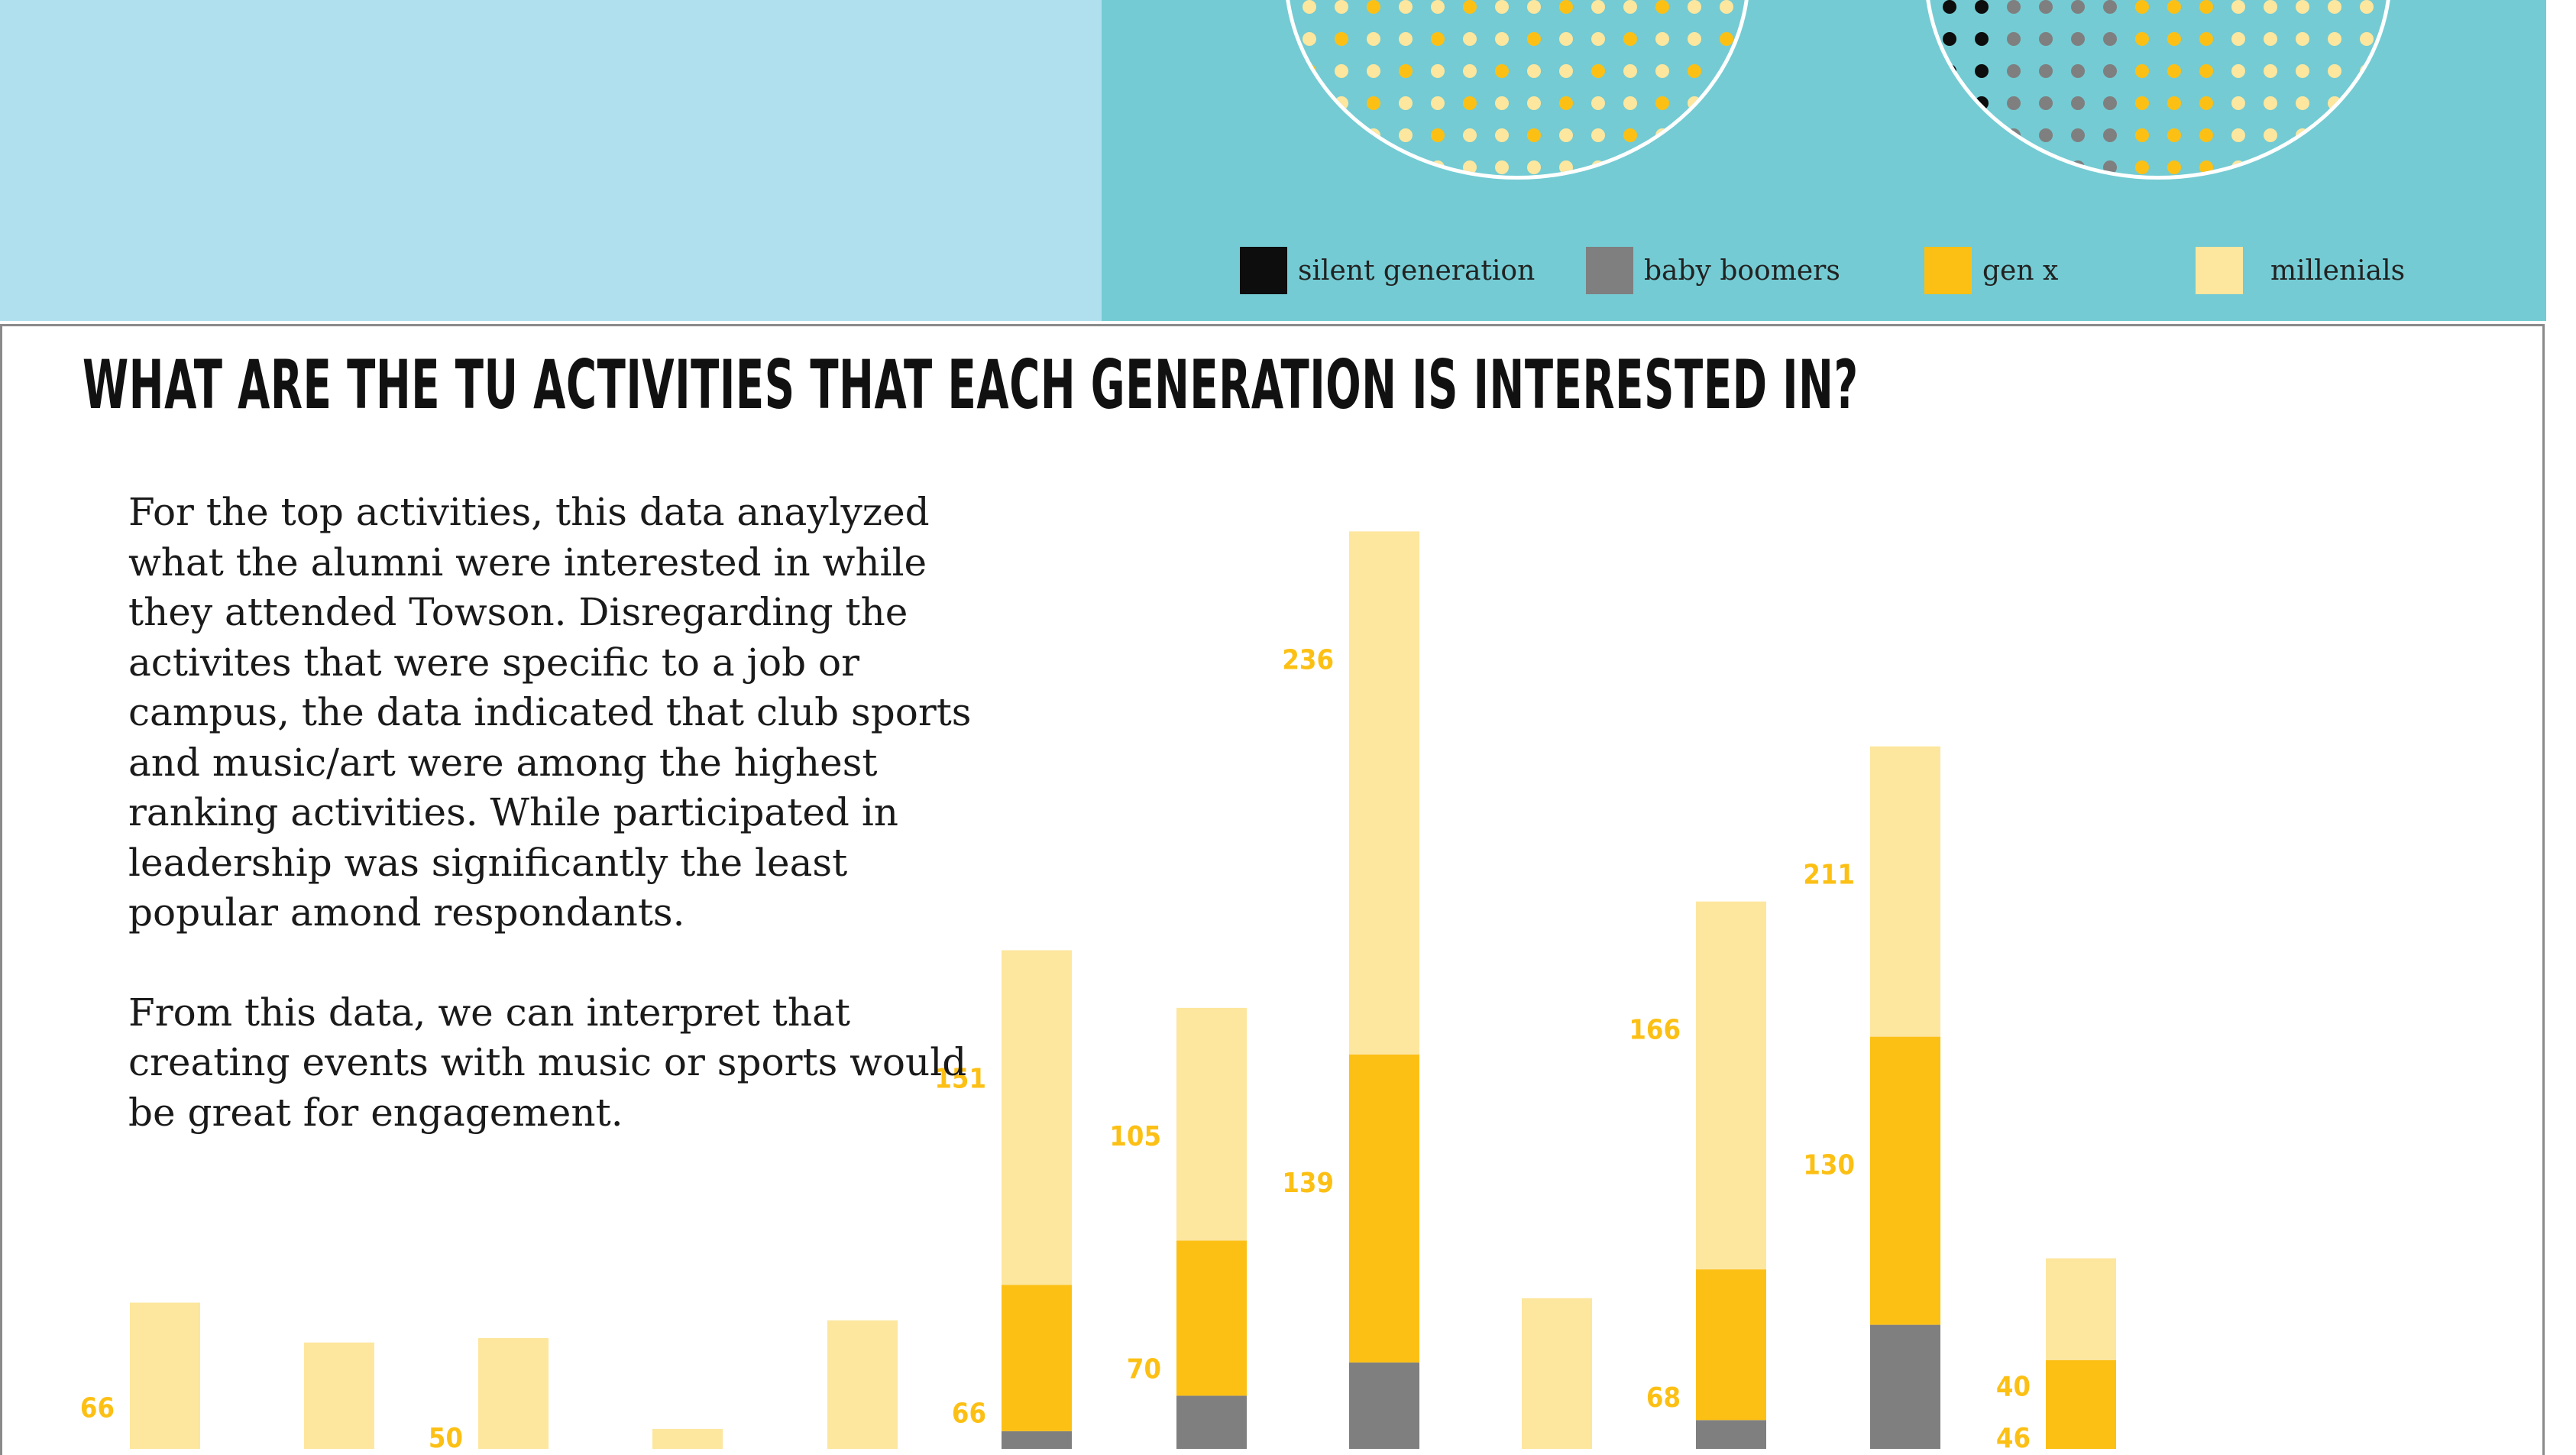  I want to click on legend-label-baby-boomers: baby boomers, so click(1742, 270).